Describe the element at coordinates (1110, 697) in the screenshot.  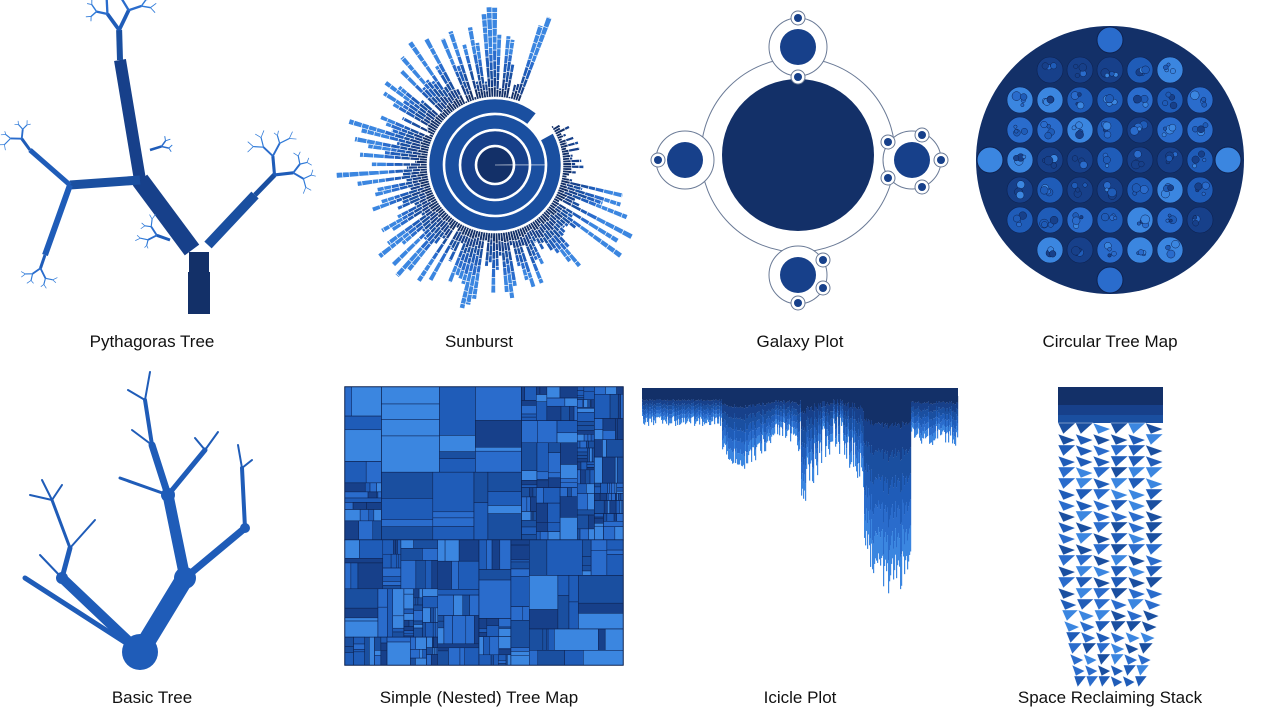
I see `label-space-reclaiming-stack: Space Reclaiming Stack` at that location.